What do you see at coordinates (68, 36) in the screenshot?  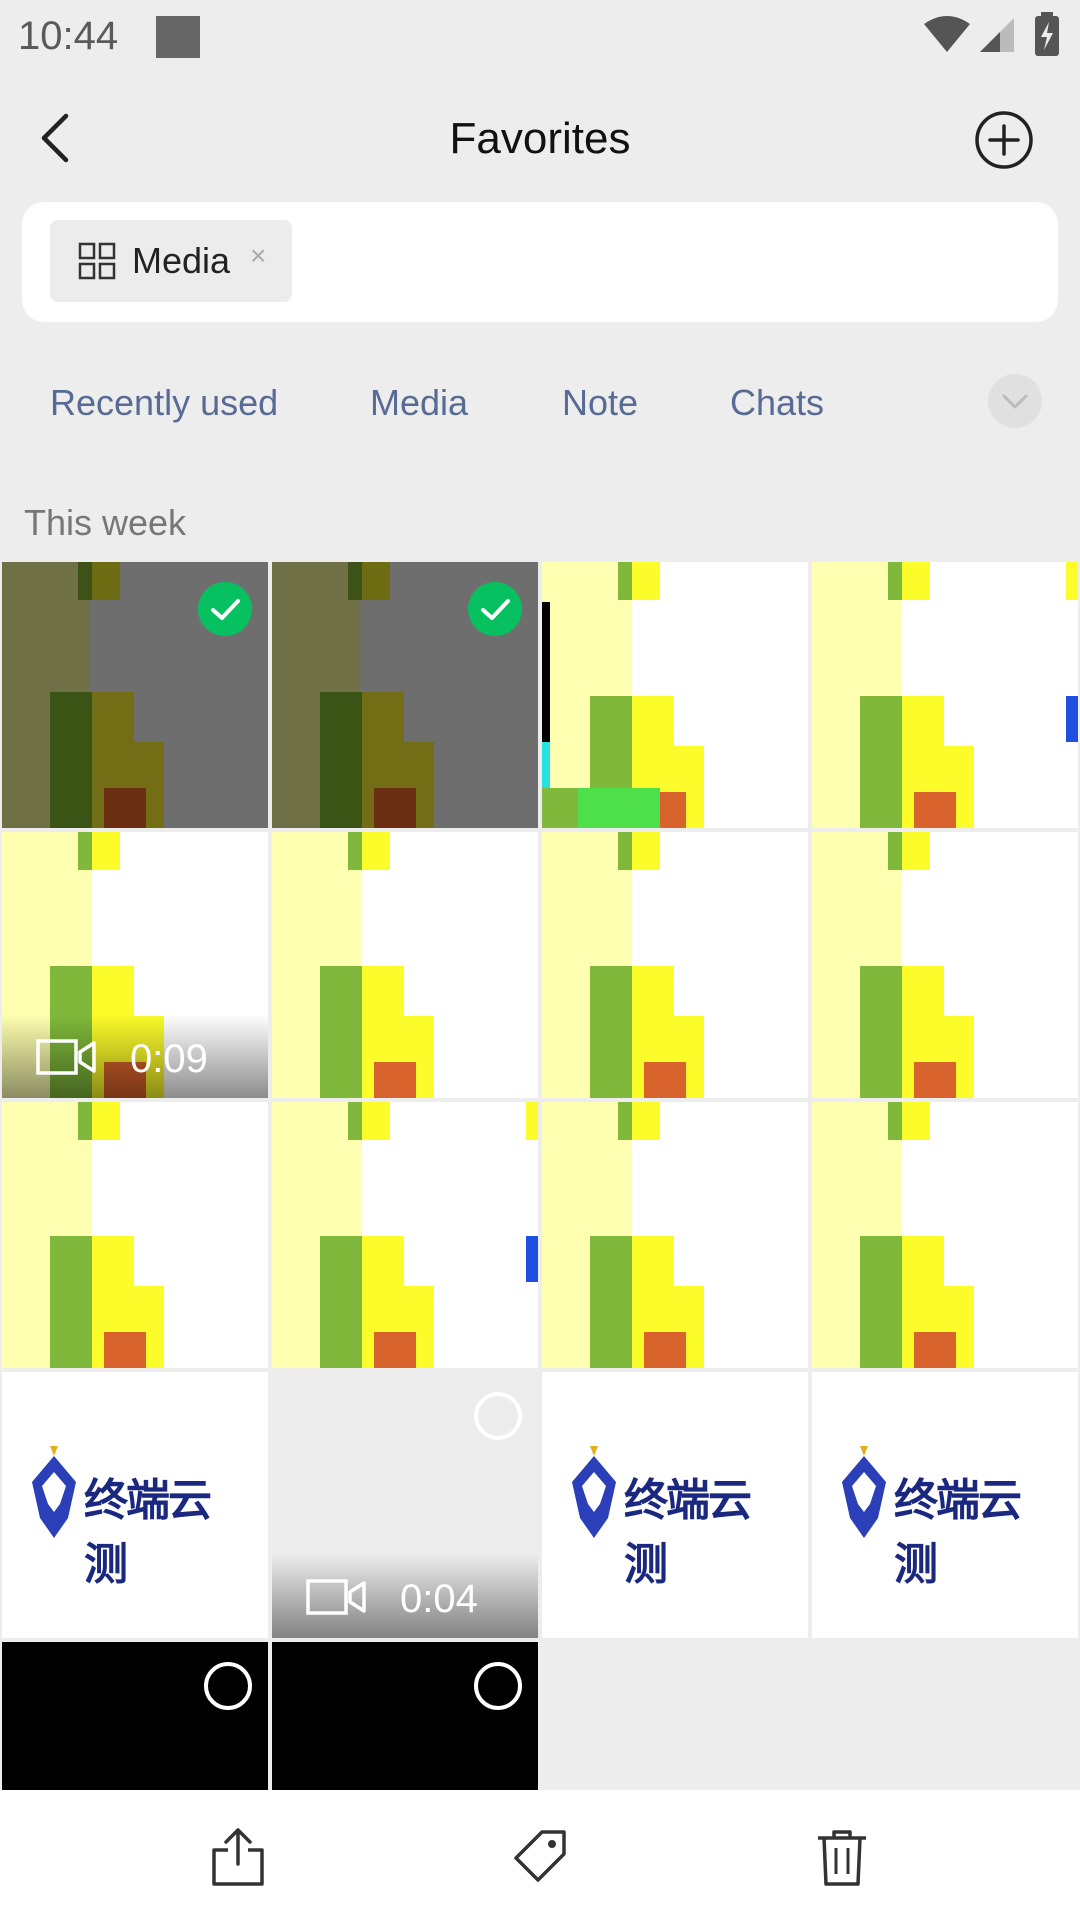 I see `status-time: 10:44` at bounding box center [68, 36].